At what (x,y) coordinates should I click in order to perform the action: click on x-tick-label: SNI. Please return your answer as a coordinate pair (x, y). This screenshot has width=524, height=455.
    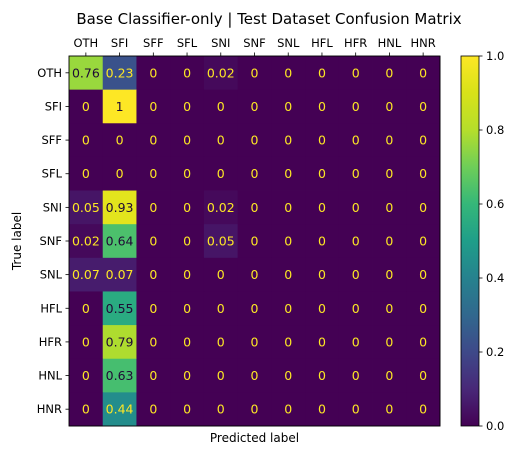
    Looking at the image, I should click on (220, 43).